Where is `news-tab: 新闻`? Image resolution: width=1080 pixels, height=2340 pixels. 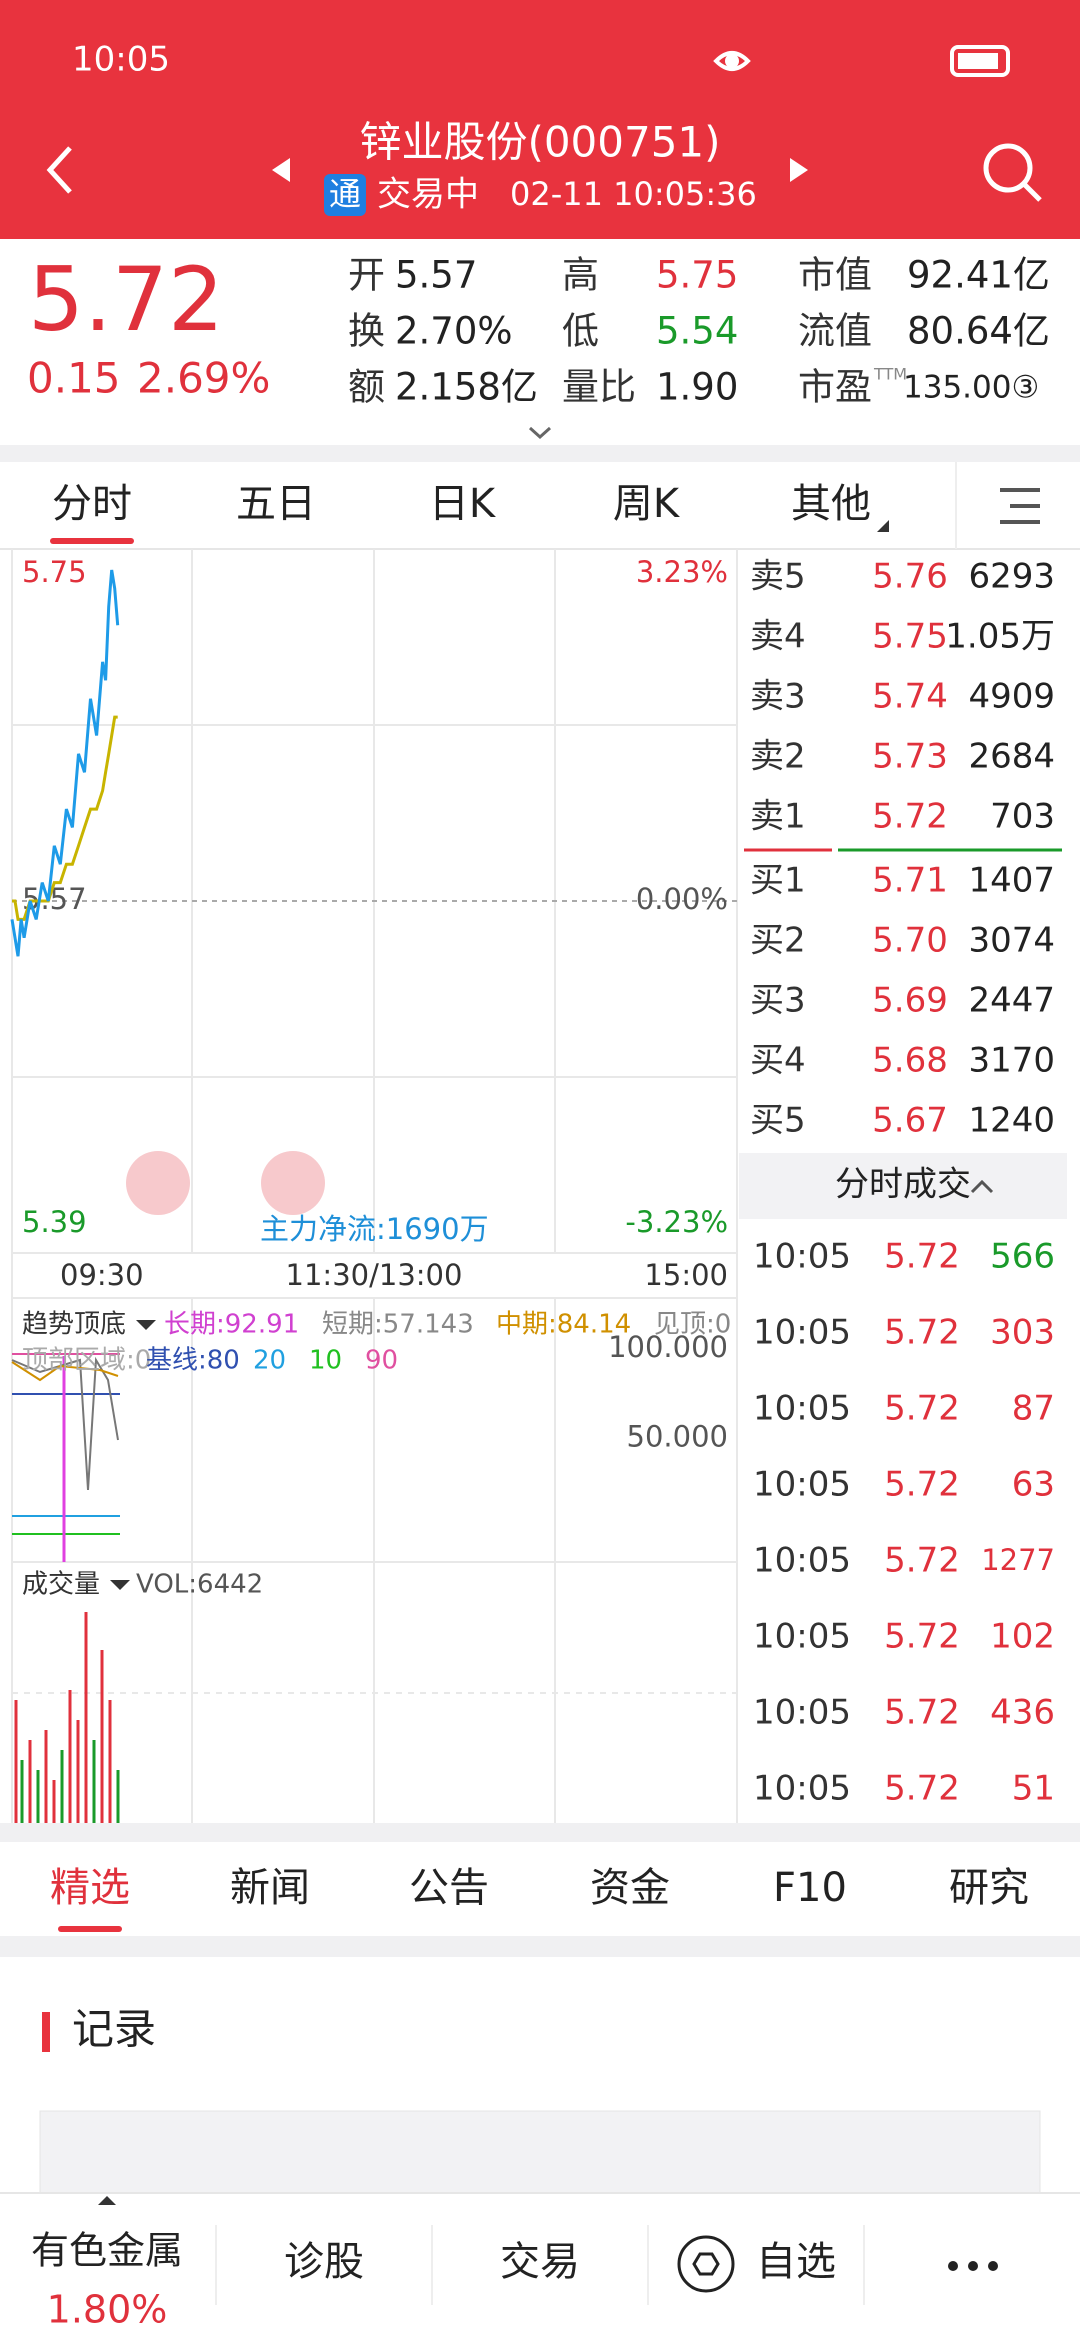
news-tab: 新闻 is located at coordinates (270, 1888).